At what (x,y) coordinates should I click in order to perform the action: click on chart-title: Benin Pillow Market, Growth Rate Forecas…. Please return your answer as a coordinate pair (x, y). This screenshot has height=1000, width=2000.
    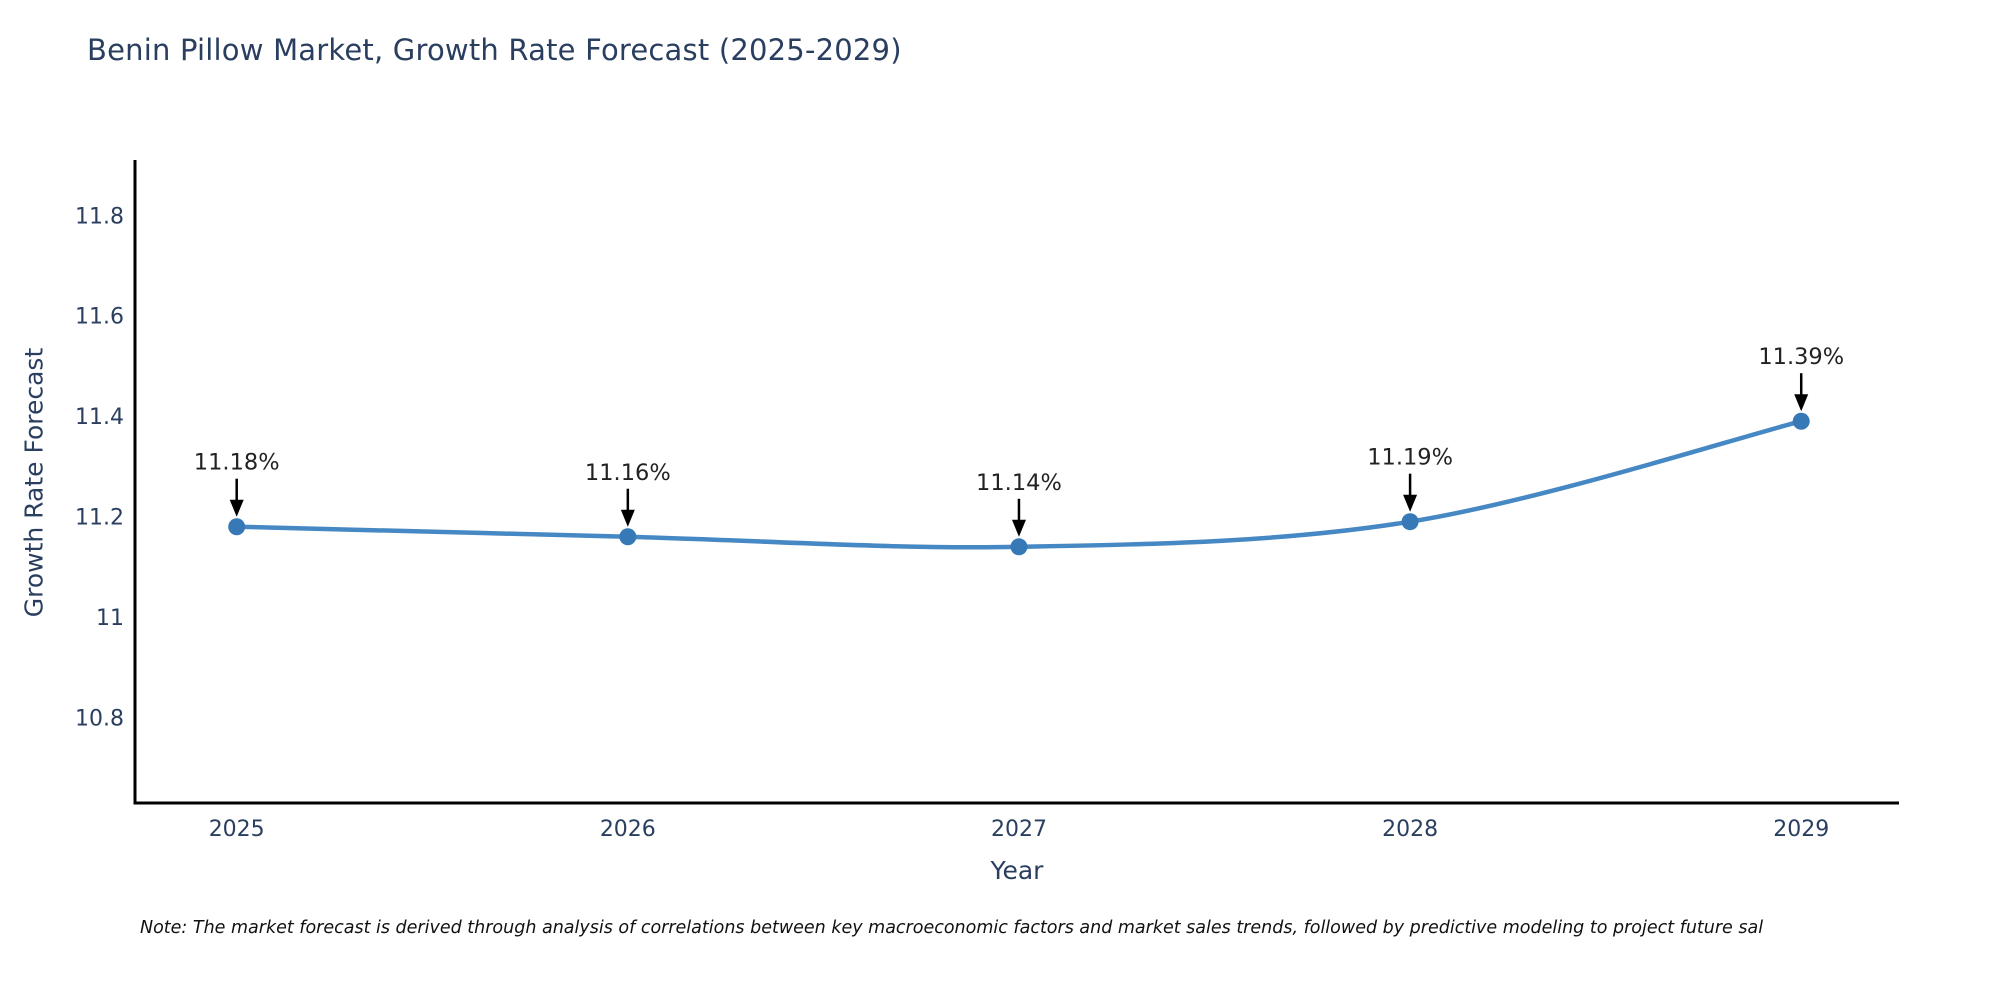
    Looking at the image, I should click on (494, 50).